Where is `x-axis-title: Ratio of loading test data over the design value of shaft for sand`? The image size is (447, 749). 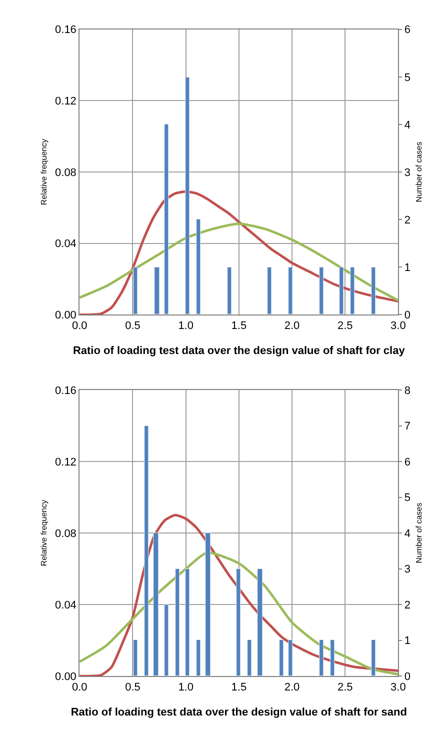 x-axis-title: Ratio of loading test data over the design value of shaft for sand is located at coordinates (238, 712).